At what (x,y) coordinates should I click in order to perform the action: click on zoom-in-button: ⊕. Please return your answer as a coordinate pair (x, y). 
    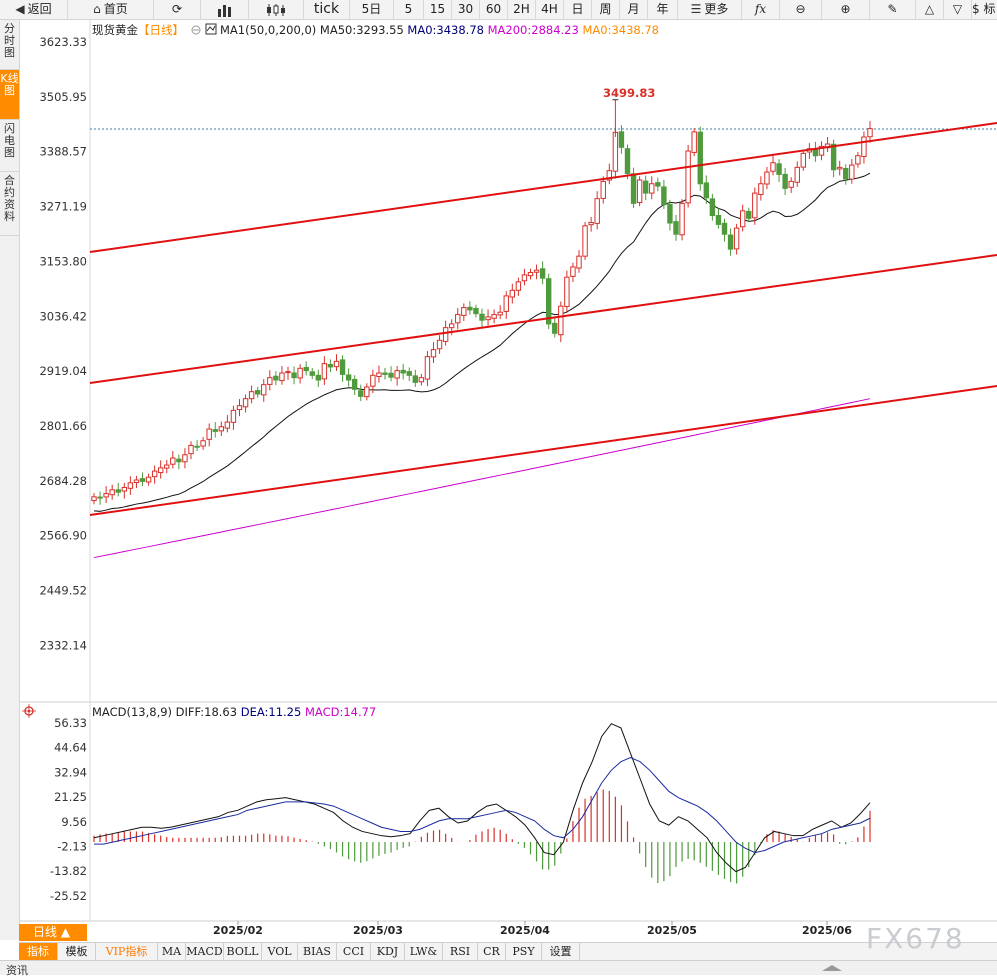
    Looking at the image, I should click on (846, 9).